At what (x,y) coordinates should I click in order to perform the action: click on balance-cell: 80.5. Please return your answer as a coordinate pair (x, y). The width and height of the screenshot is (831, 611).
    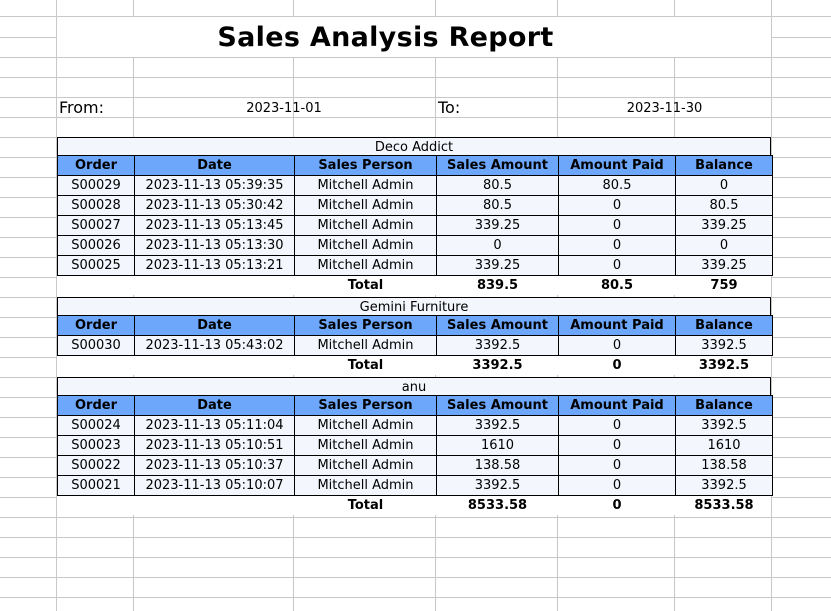
    Looking at the image, I should click on (724, 205).